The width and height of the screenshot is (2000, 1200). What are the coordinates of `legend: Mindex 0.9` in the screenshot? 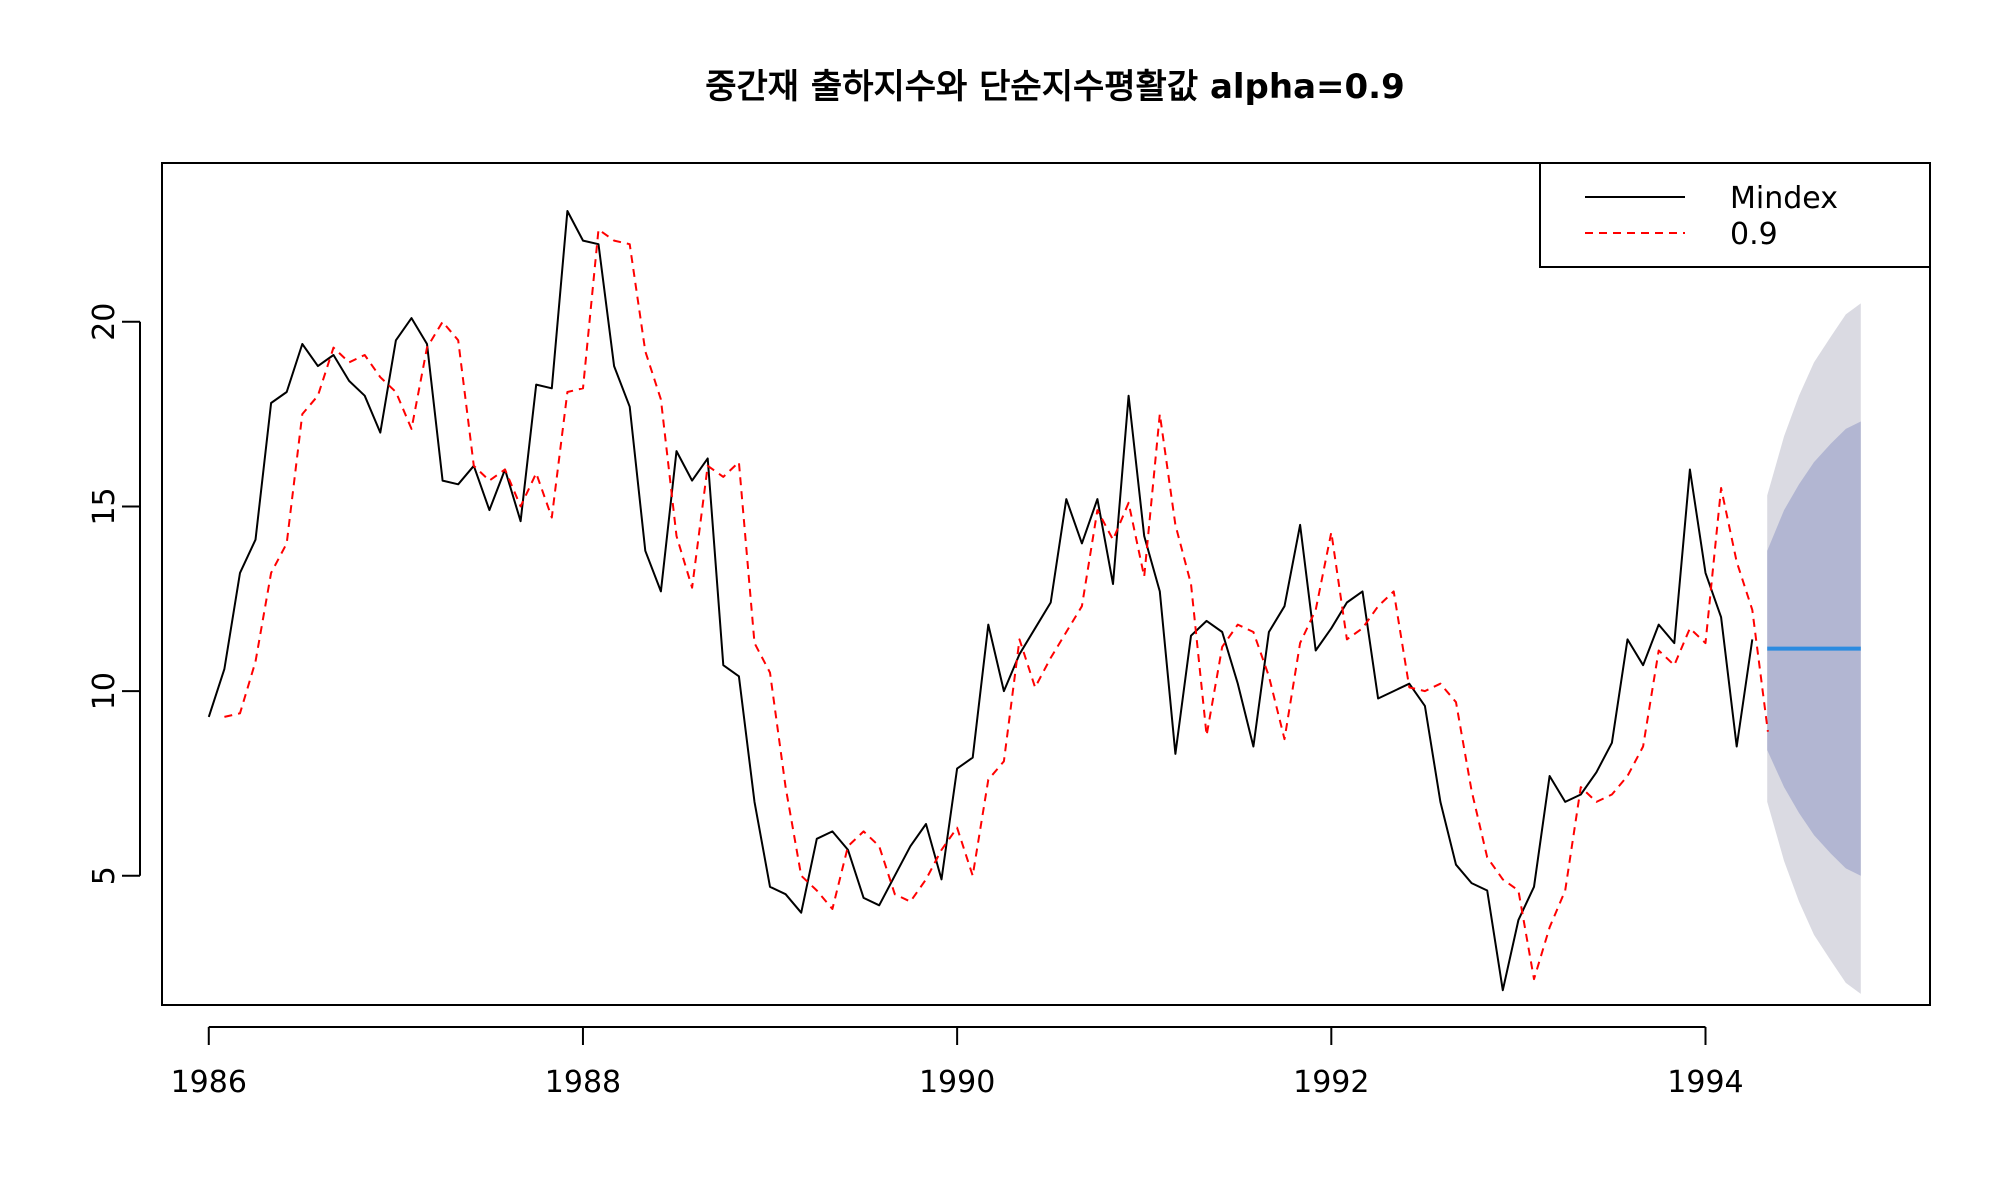 It's located at (1735, 215).